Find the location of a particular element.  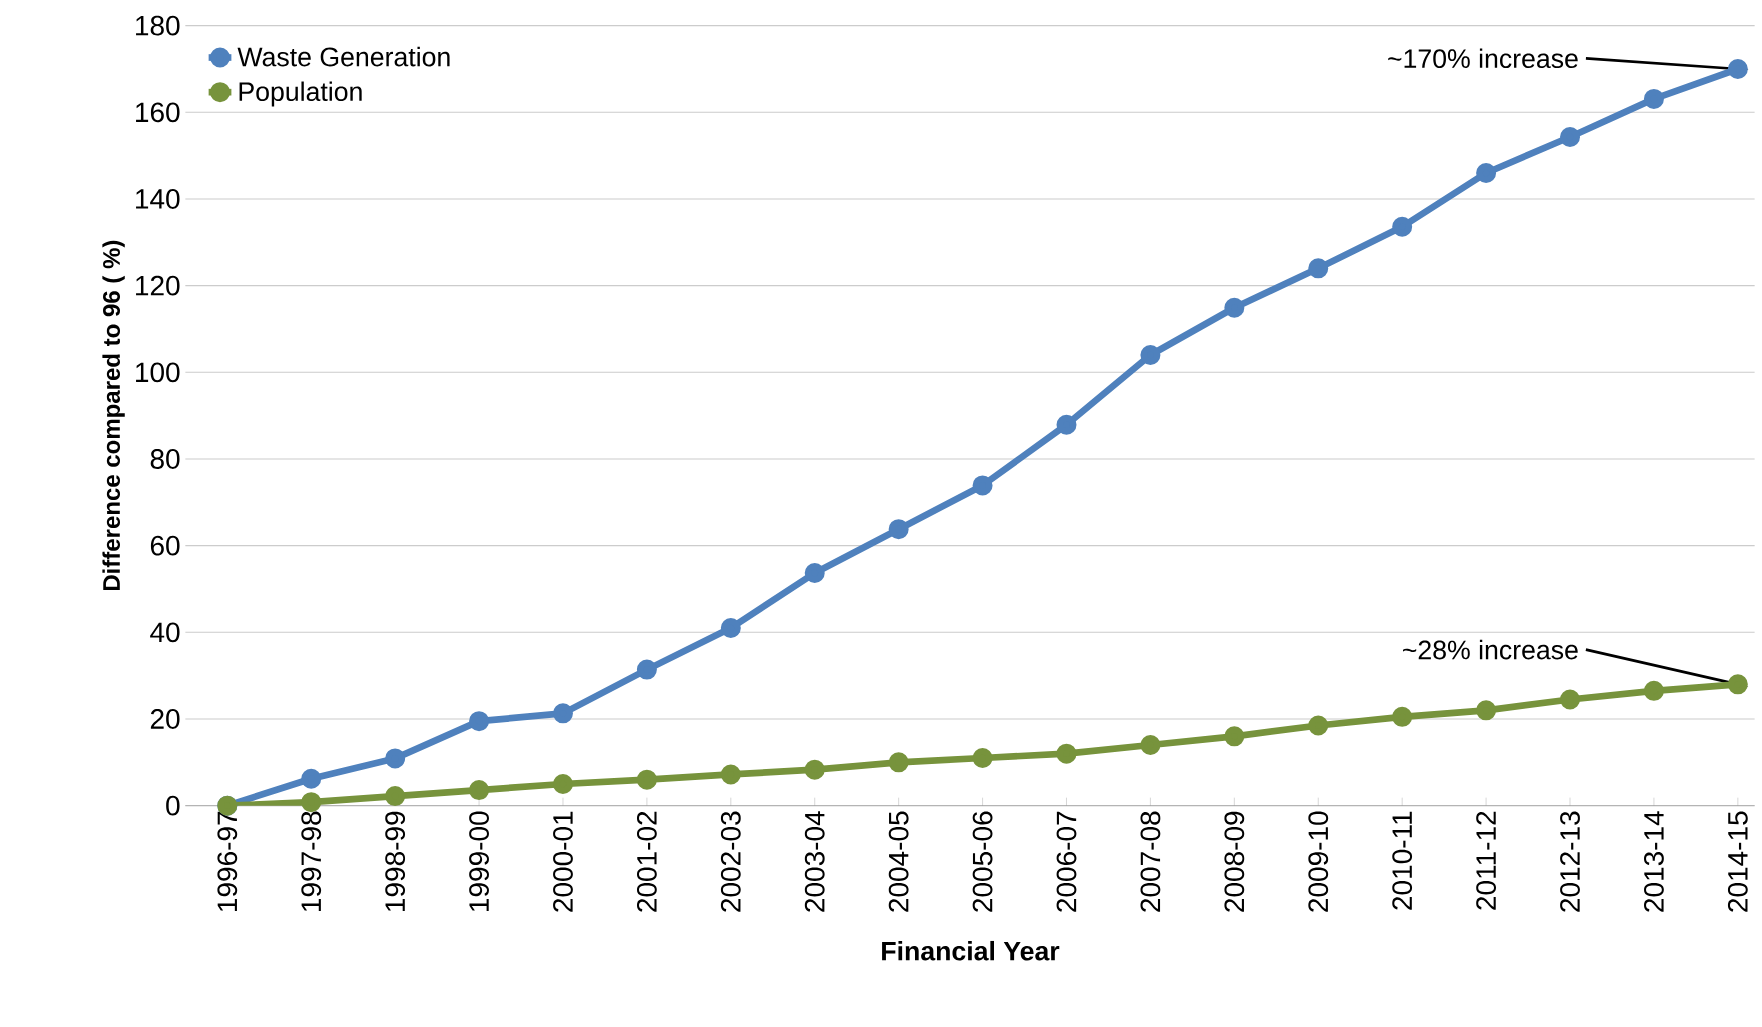

x-tick-label: 2011-12 is located at coordinates (1486, 860).